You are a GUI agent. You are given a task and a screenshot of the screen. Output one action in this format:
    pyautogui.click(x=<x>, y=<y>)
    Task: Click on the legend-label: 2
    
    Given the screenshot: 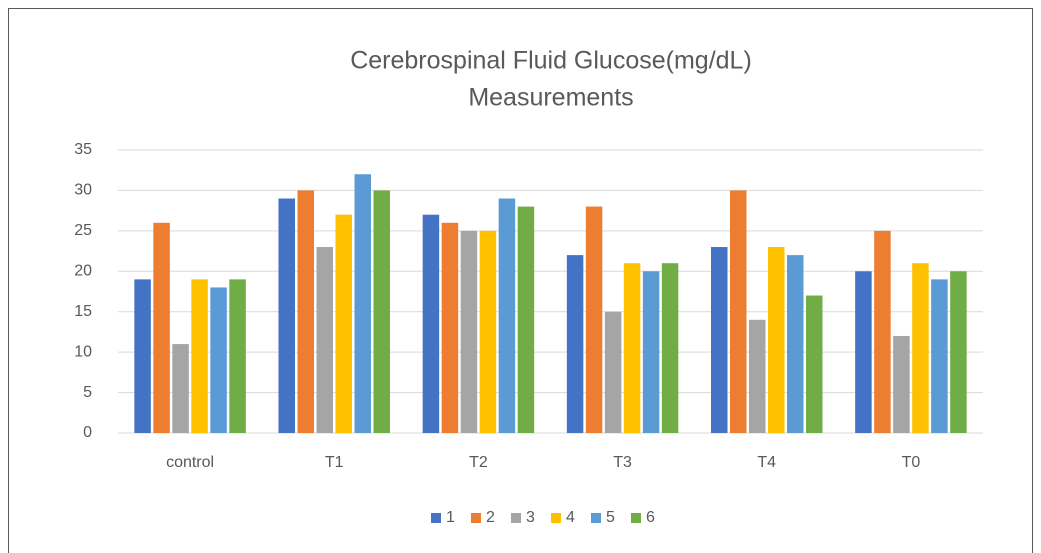 What is the action you would take?
    pyautogui.click(x=490, y=517)
    